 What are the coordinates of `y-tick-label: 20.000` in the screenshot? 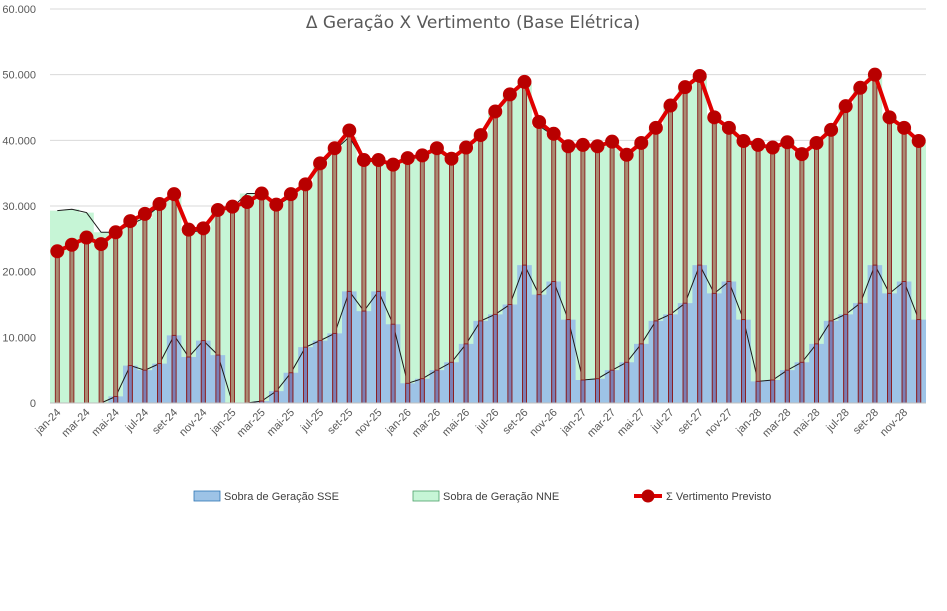 It's located at (19, 273).